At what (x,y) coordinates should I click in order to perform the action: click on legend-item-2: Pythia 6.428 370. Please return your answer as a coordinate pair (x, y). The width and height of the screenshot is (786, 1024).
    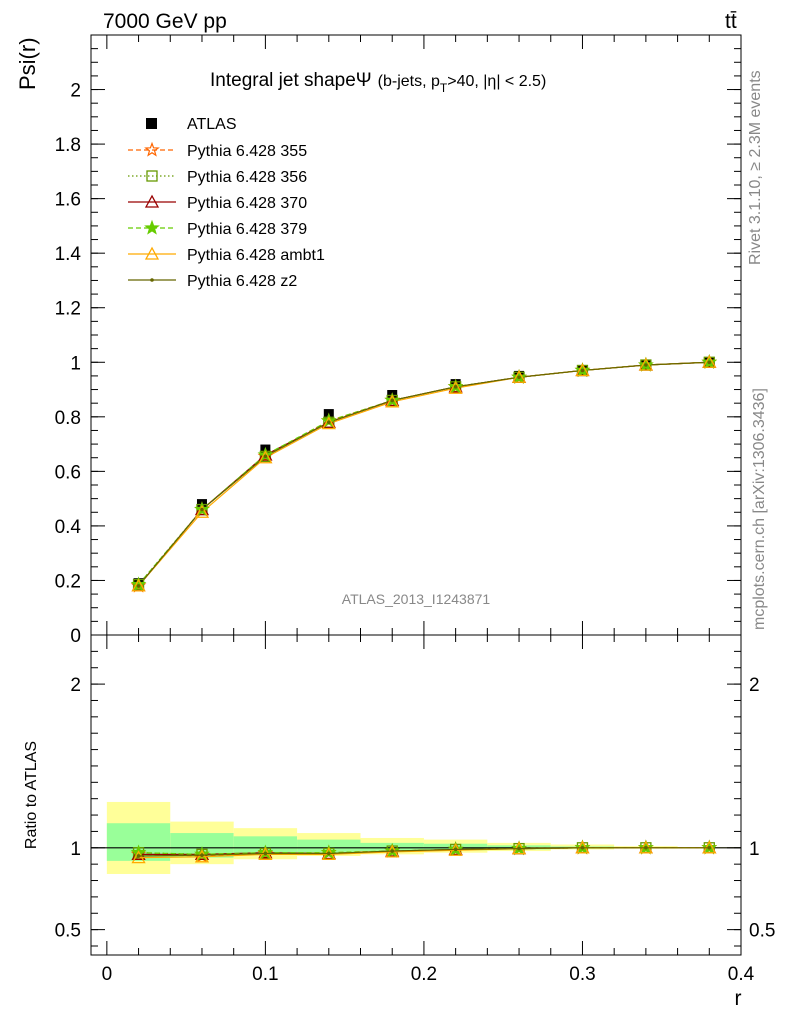
    Looking at the image, I should click on (217, 203).